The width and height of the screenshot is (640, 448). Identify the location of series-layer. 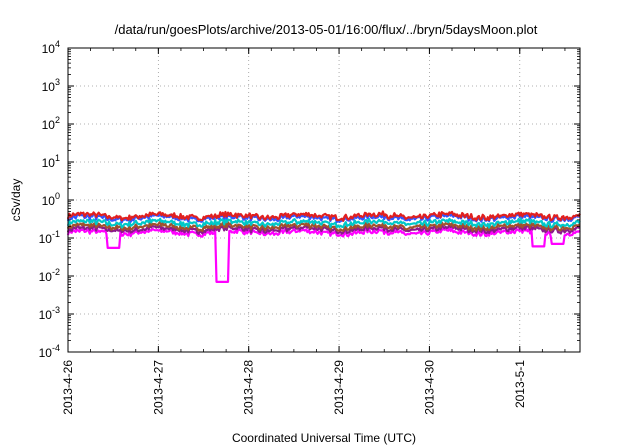
(323, 246).